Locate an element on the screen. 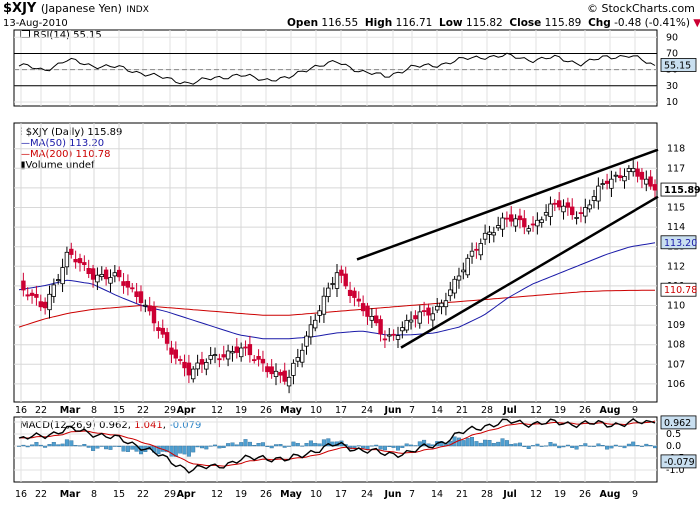 This screenshot has width=700, height=530. macd-line is located at coordinates (337, 446).